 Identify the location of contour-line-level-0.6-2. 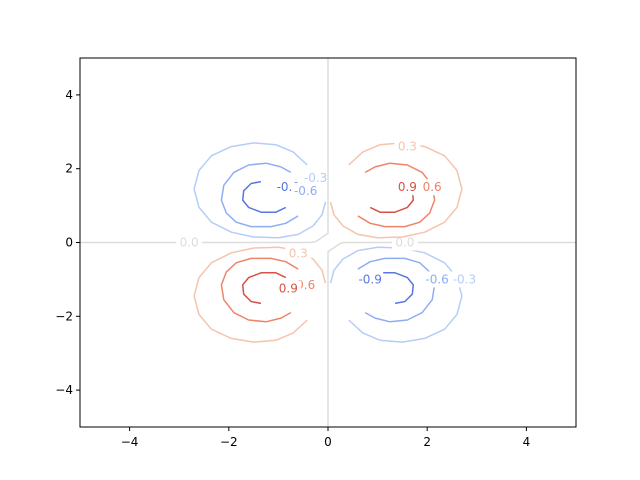
(259, 290).